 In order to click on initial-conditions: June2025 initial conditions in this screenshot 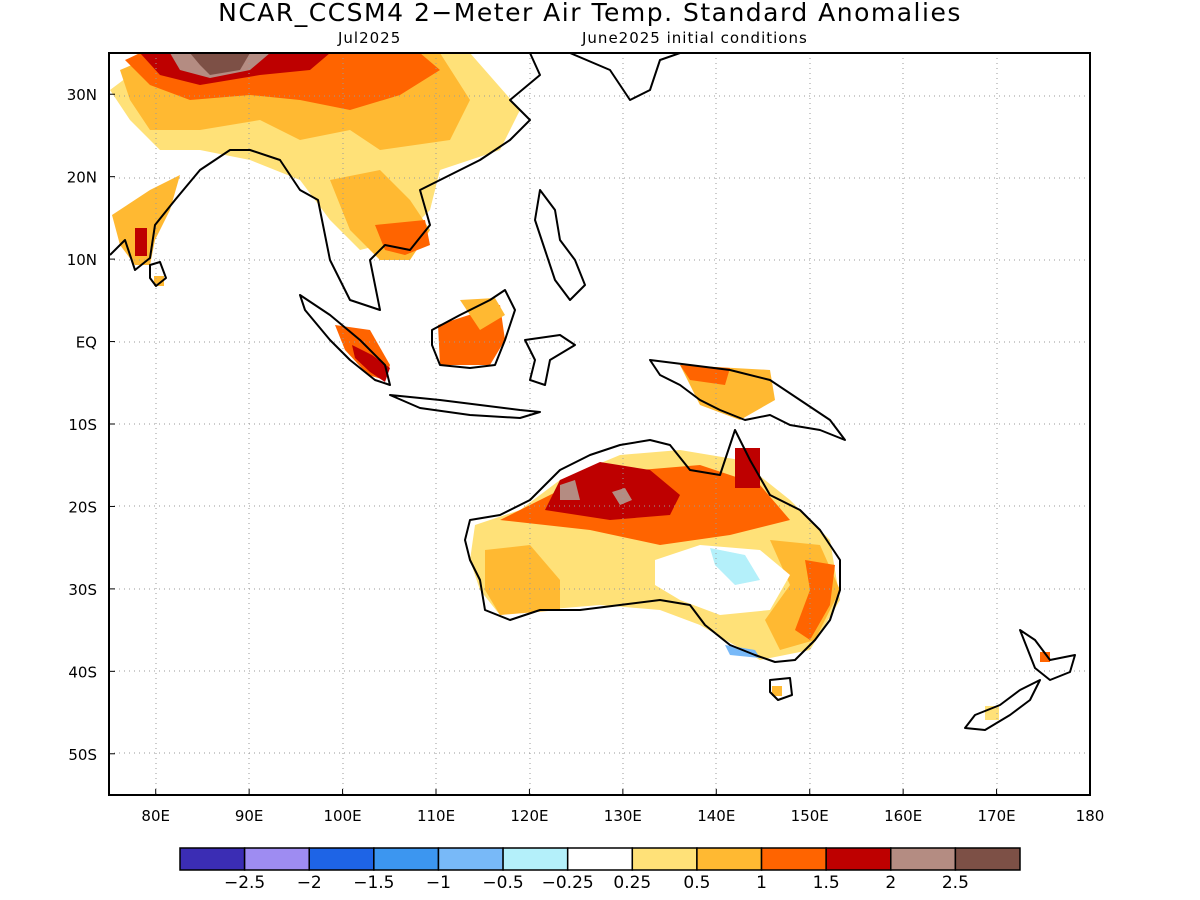, I will do `click(695, 38)`.